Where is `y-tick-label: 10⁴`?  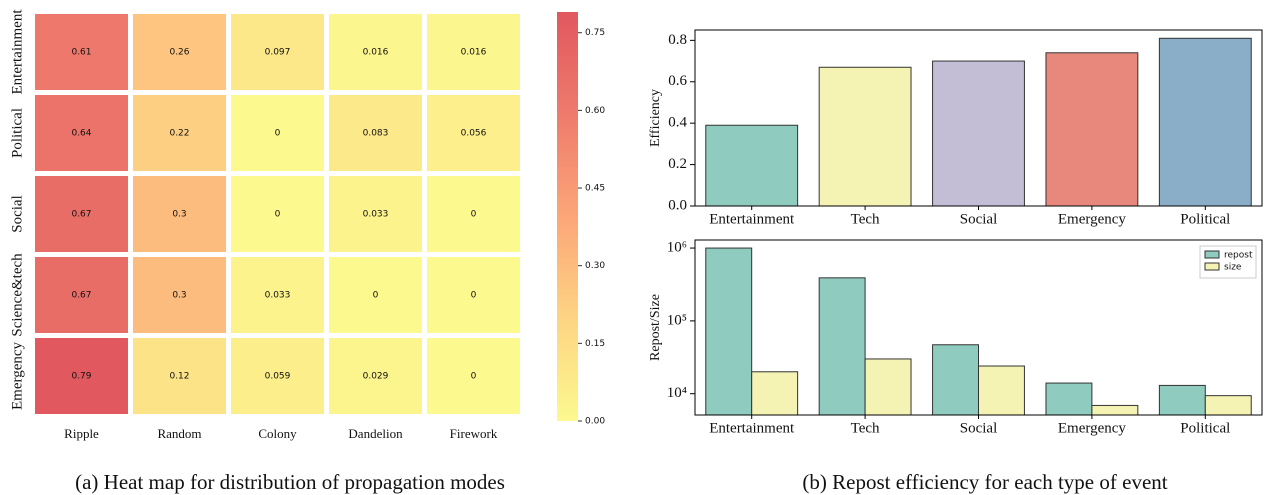
y-tick-label: 10⁴ is located at coordinates (677, 393).